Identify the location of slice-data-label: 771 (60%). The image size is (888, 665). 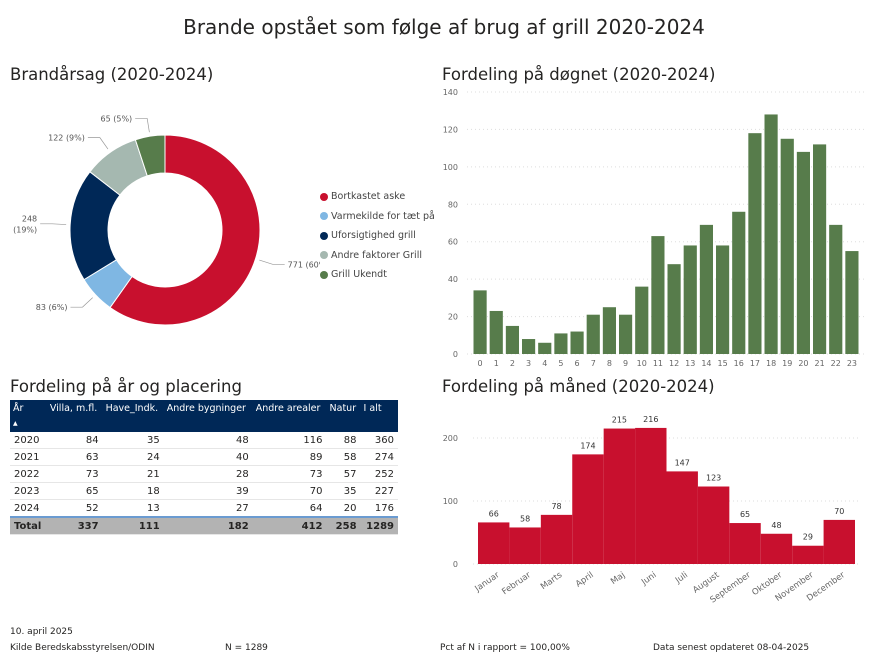
(304, 264).